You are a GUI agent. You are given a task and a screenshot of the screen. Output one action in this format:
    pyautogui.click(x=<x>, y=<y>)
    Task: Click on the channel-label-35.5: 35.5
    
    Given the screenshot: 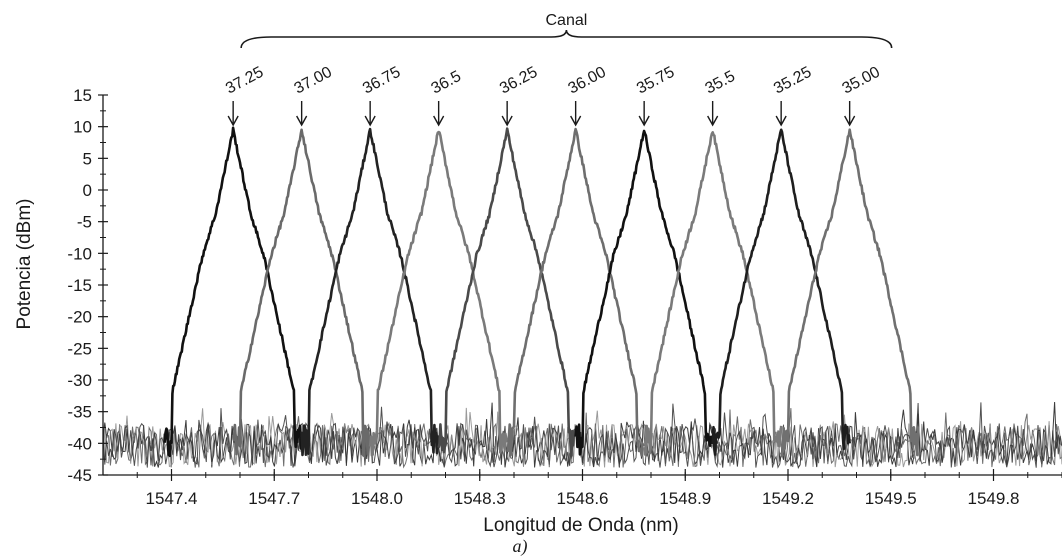 What is the action you would take?
    pyautogui.click(x=721, y=83)
    